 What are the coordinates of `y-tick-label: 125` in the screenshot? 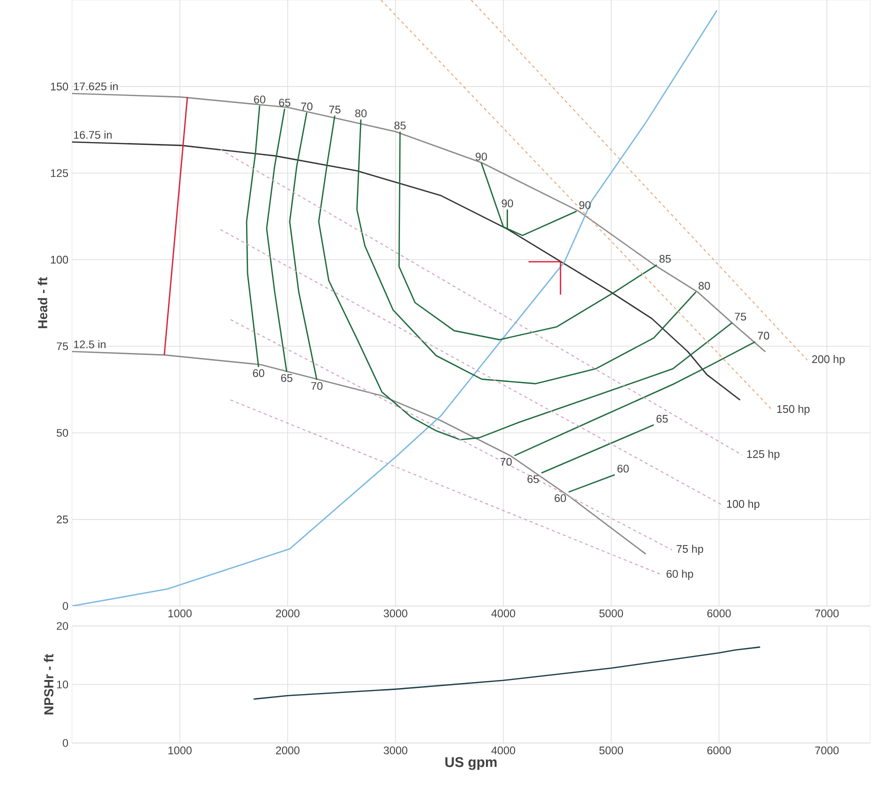 It's located at (59, 173).